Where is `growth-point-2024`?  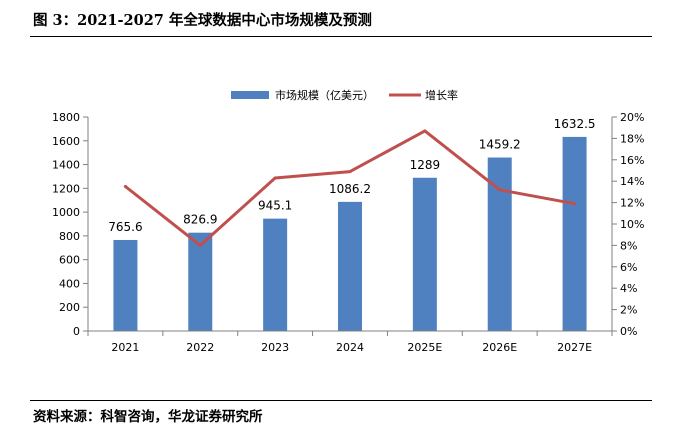
growth-point-2024 is located at coordinates (350, 172).